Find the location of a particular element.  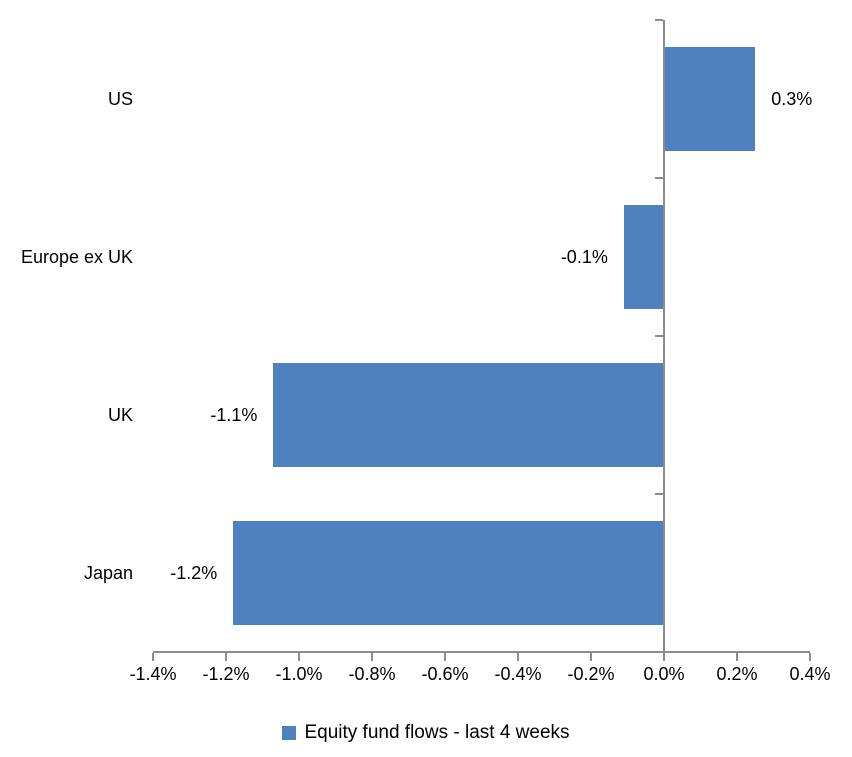

x-tick-label: -0.6% is located at coordinates (445, 674).